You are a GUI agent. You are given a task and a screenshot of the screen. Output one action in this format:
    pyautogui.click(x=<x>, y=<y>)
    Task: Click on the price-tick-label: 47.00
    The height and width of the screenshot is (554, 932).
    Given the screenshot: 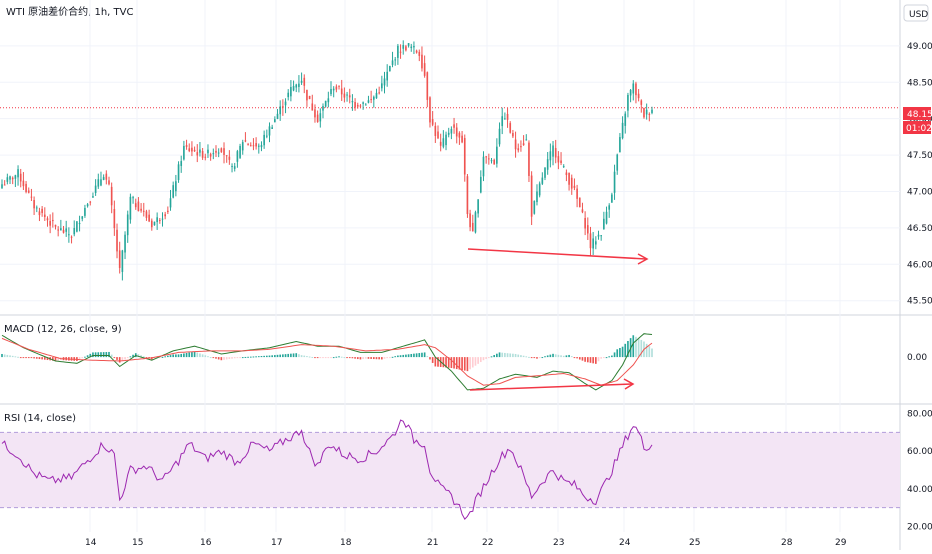 What is the action you would take?
    pyautogui.click(x=919, y=192)
    